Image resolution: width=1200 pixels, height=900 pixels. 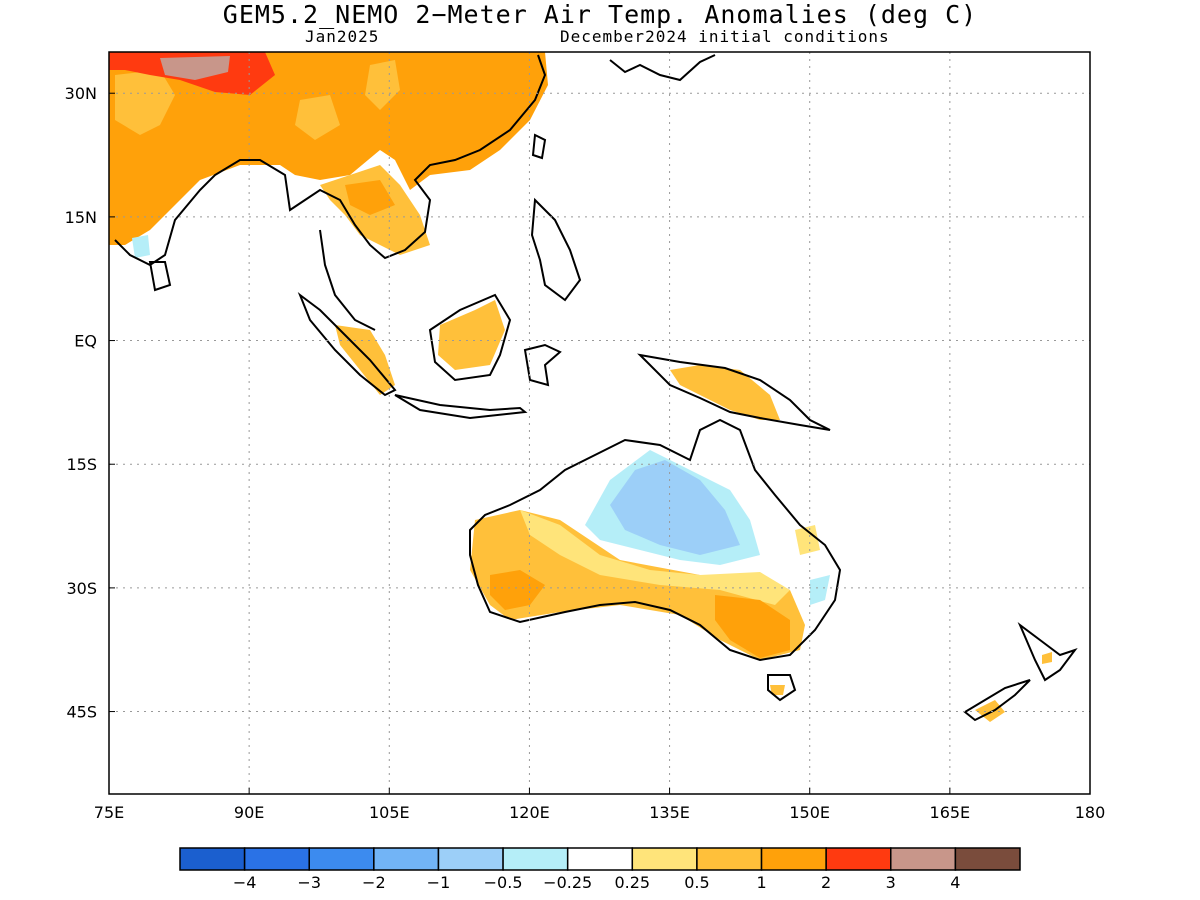 I want to click on tasmania, so click(x=782, y=688).